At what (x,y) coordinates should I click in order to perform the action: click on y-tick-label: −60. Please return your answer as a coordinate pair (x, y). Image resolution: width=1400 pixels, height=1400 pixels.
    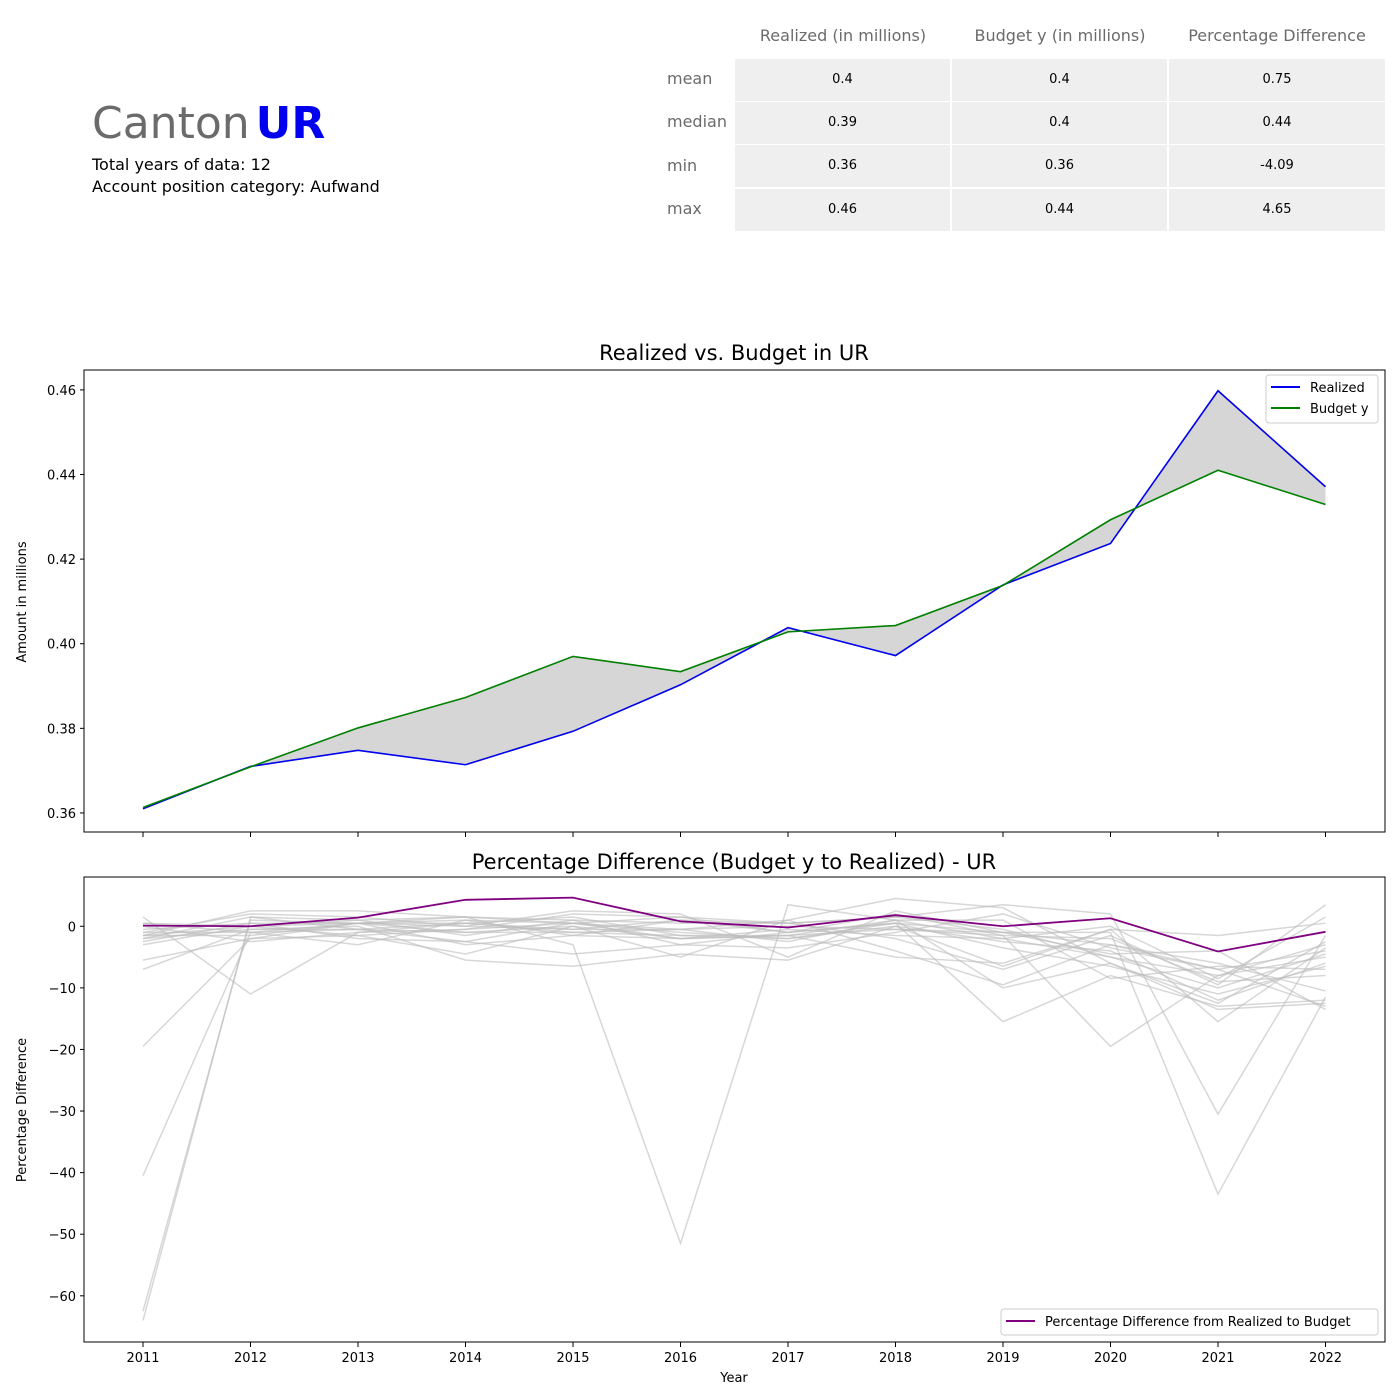
    Looking at the image, I should click on (62, 1297).